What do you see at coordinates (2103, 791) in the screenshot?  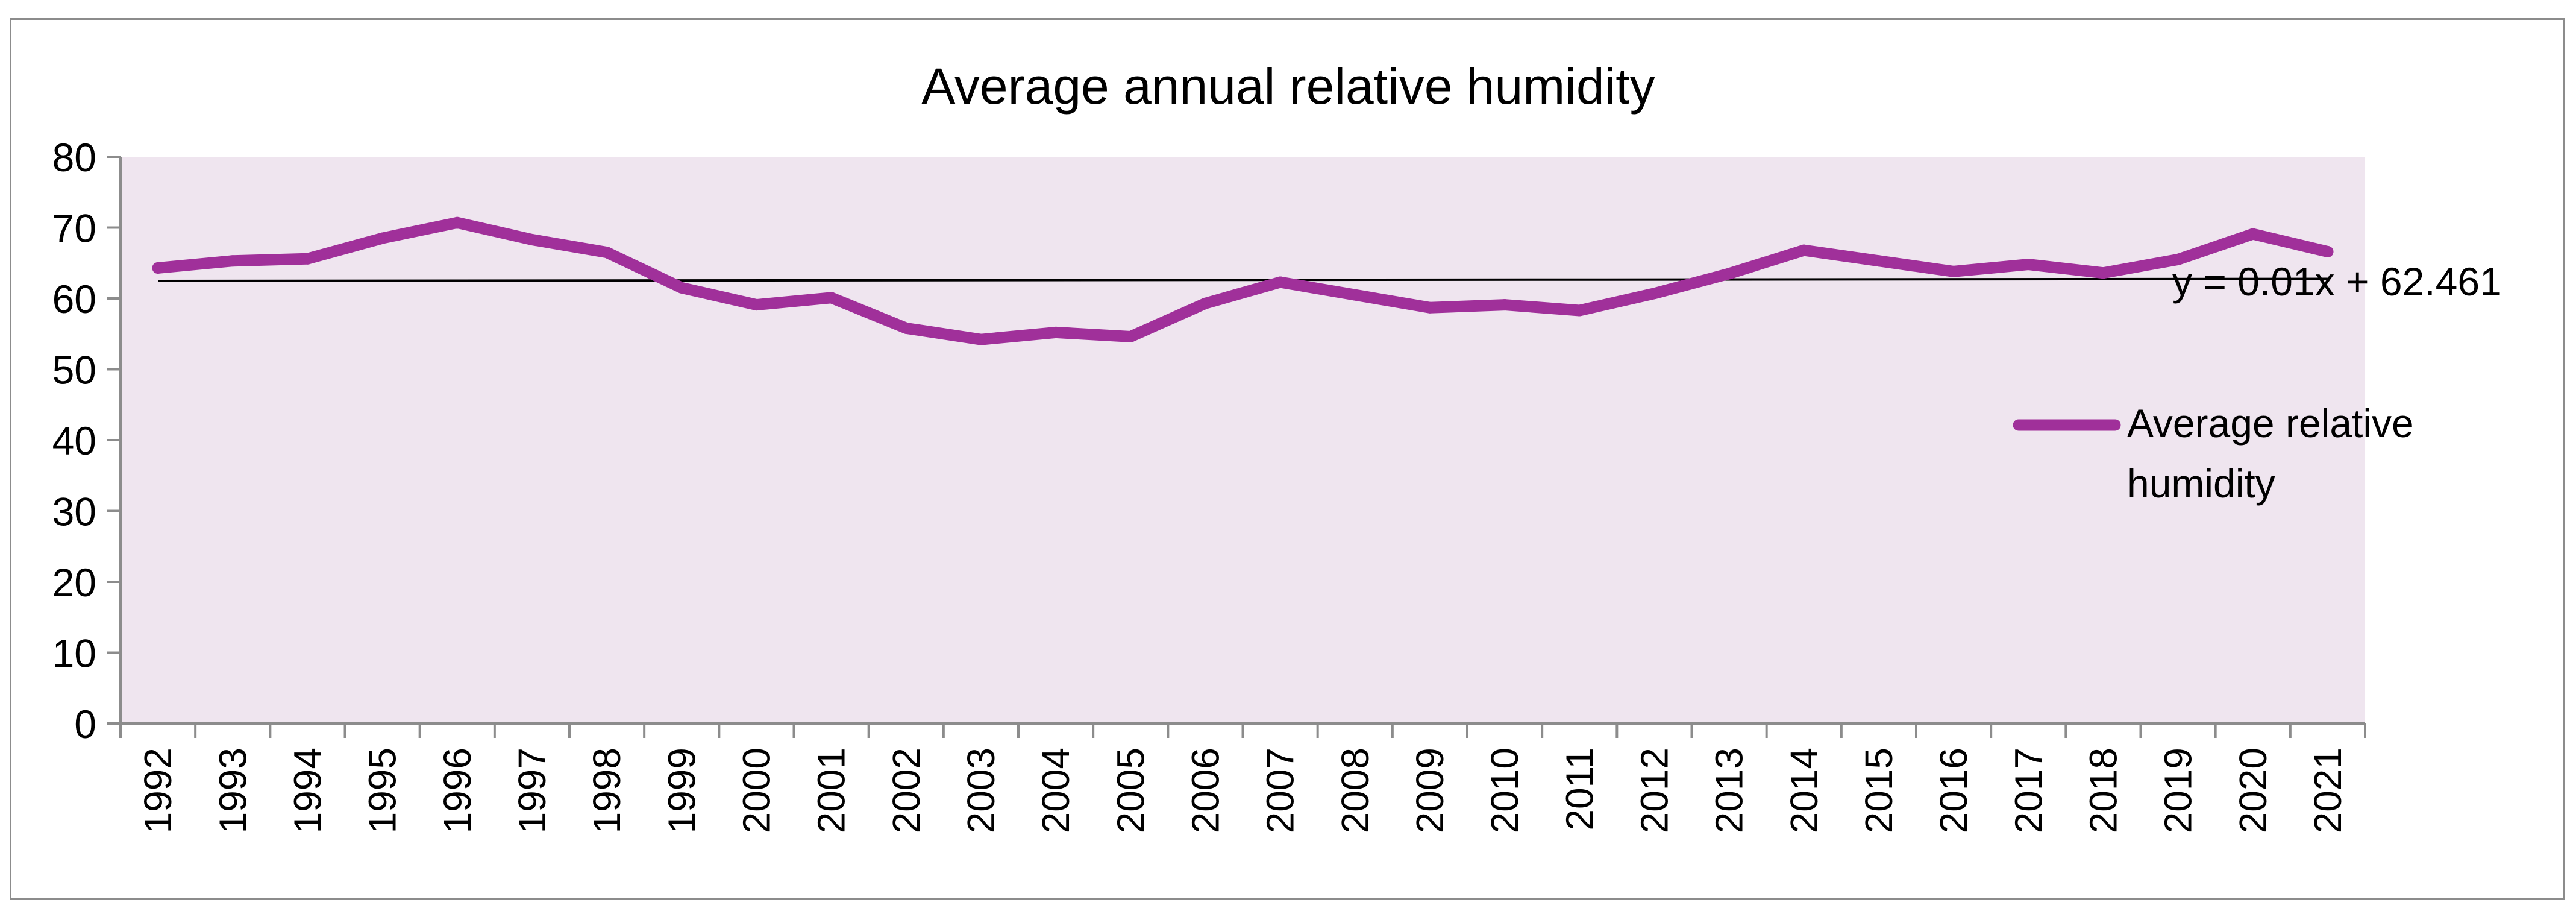 I see `x-tick-label: 2018` at bounding box center [2103, 791].